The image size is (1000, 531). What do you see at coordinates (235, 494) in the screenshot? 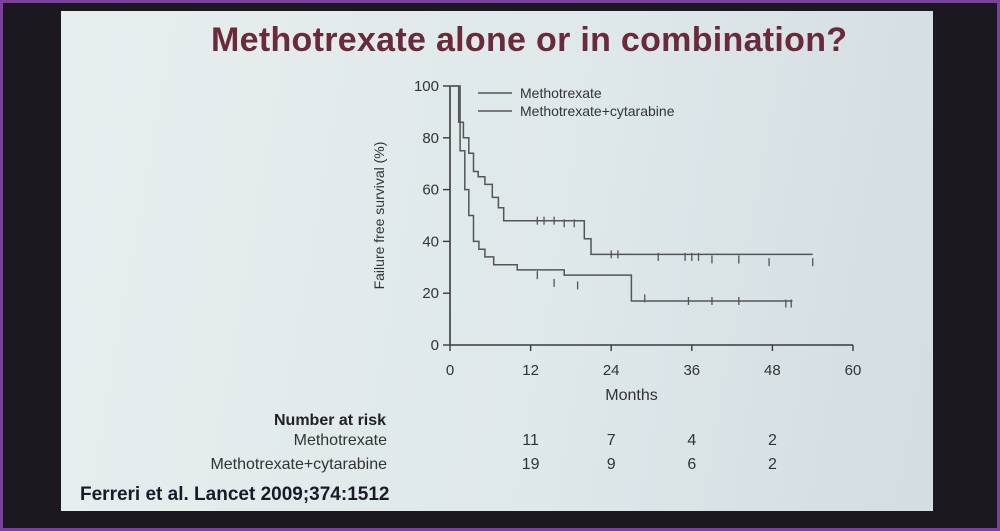
I see `citation: Ferreri et al. Lancet 2009;374:1512` at bounding box center [235, 494].